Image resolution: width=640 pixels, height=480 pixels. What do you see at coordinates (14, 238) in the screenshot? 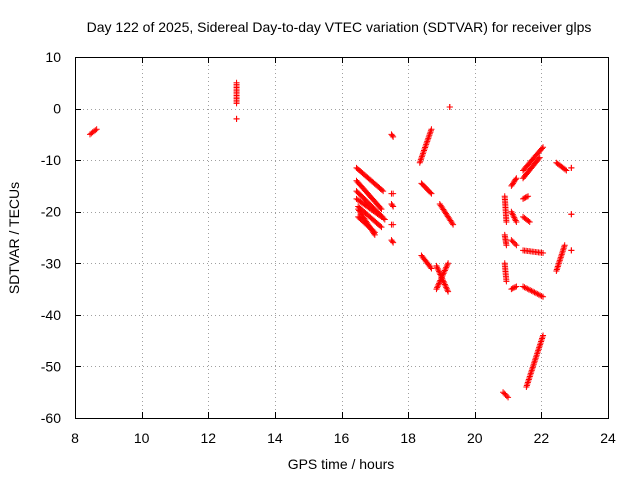
I see `y-axis-label: SDTVAR / TECUs` at bounding box center [14, 238].